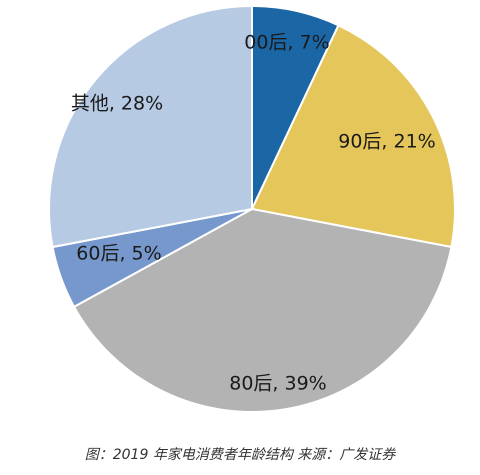 The height and width of the screenshot is (475, 480). What do you see at coordinates (286, 43) in the screenshot?
I see `label-00s: 00后, 7%` at bounding box center [286, 43].